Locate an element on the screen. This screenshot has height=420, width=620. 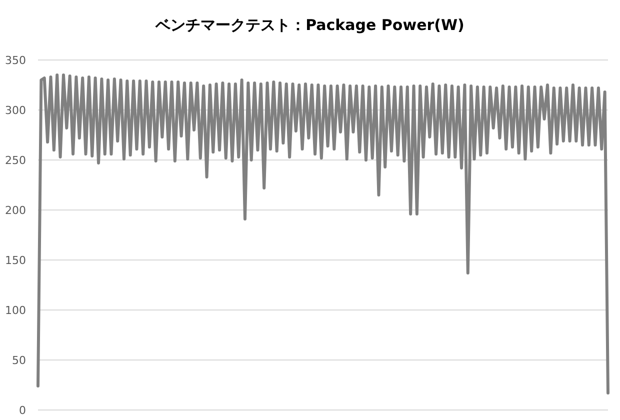
y-tick-label: 100 is located at coordinates (15, 310).